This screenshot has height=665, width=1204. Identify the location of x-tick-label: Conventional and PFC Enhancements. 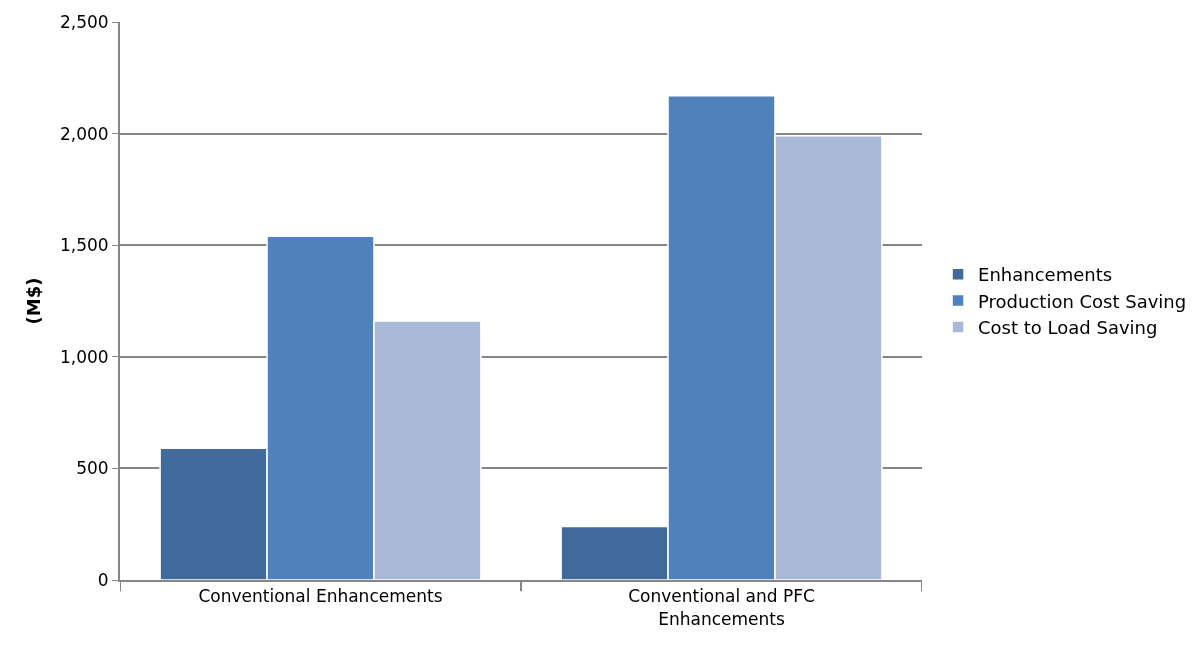
(721, 607).